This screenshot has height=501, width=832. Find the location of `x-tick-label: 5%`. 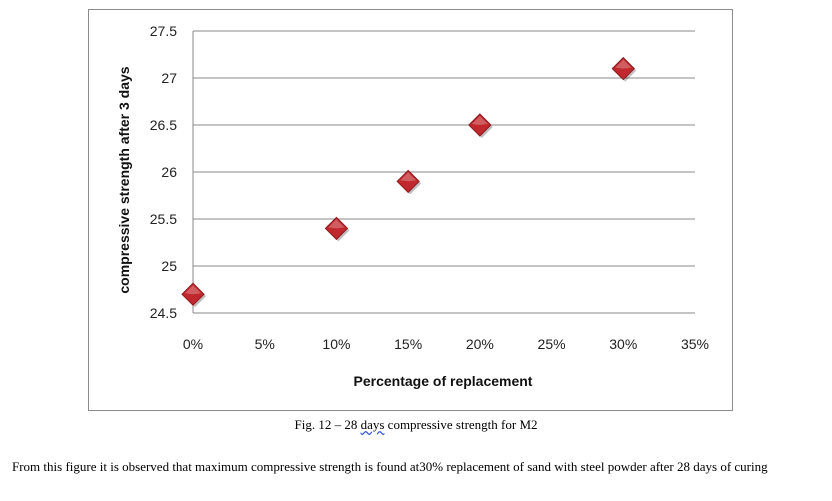

x-tick-label: 5% is located at coordinates (265, 344).